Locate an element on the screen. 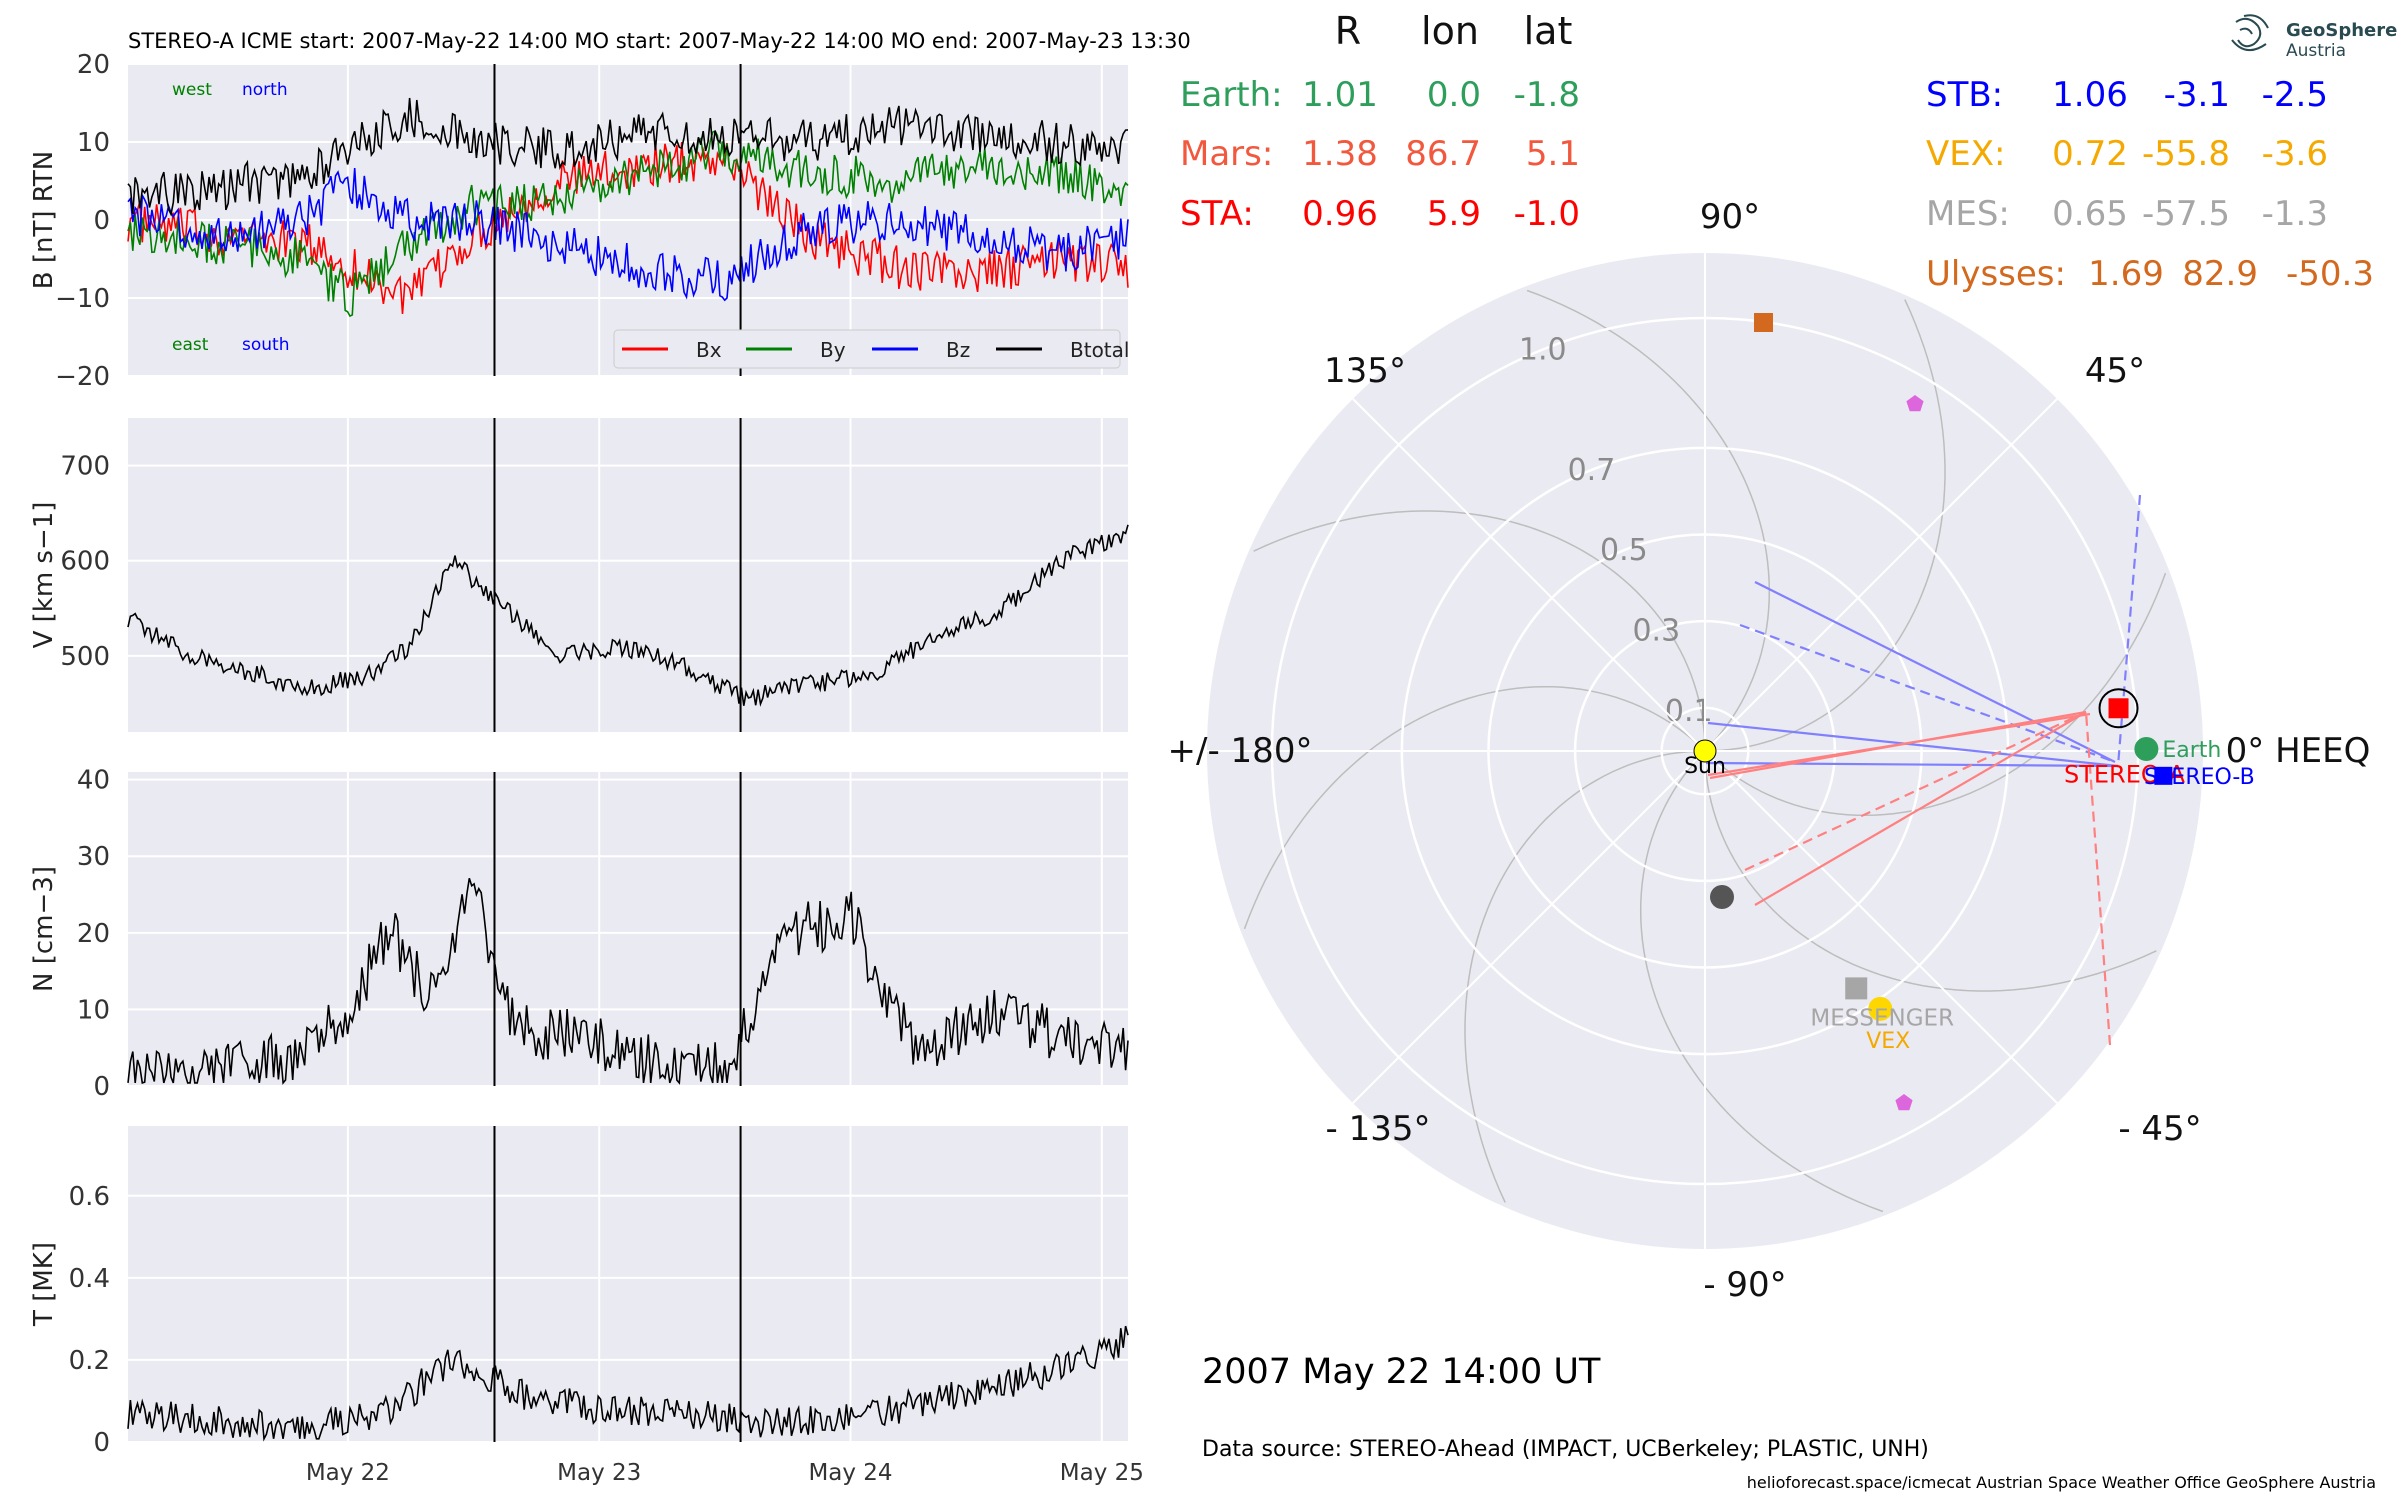 The width and height of the screenshot is (2400, 1500). date-text: 2007 May 22 14:00 UT is located at coordinates (1401, 1372).